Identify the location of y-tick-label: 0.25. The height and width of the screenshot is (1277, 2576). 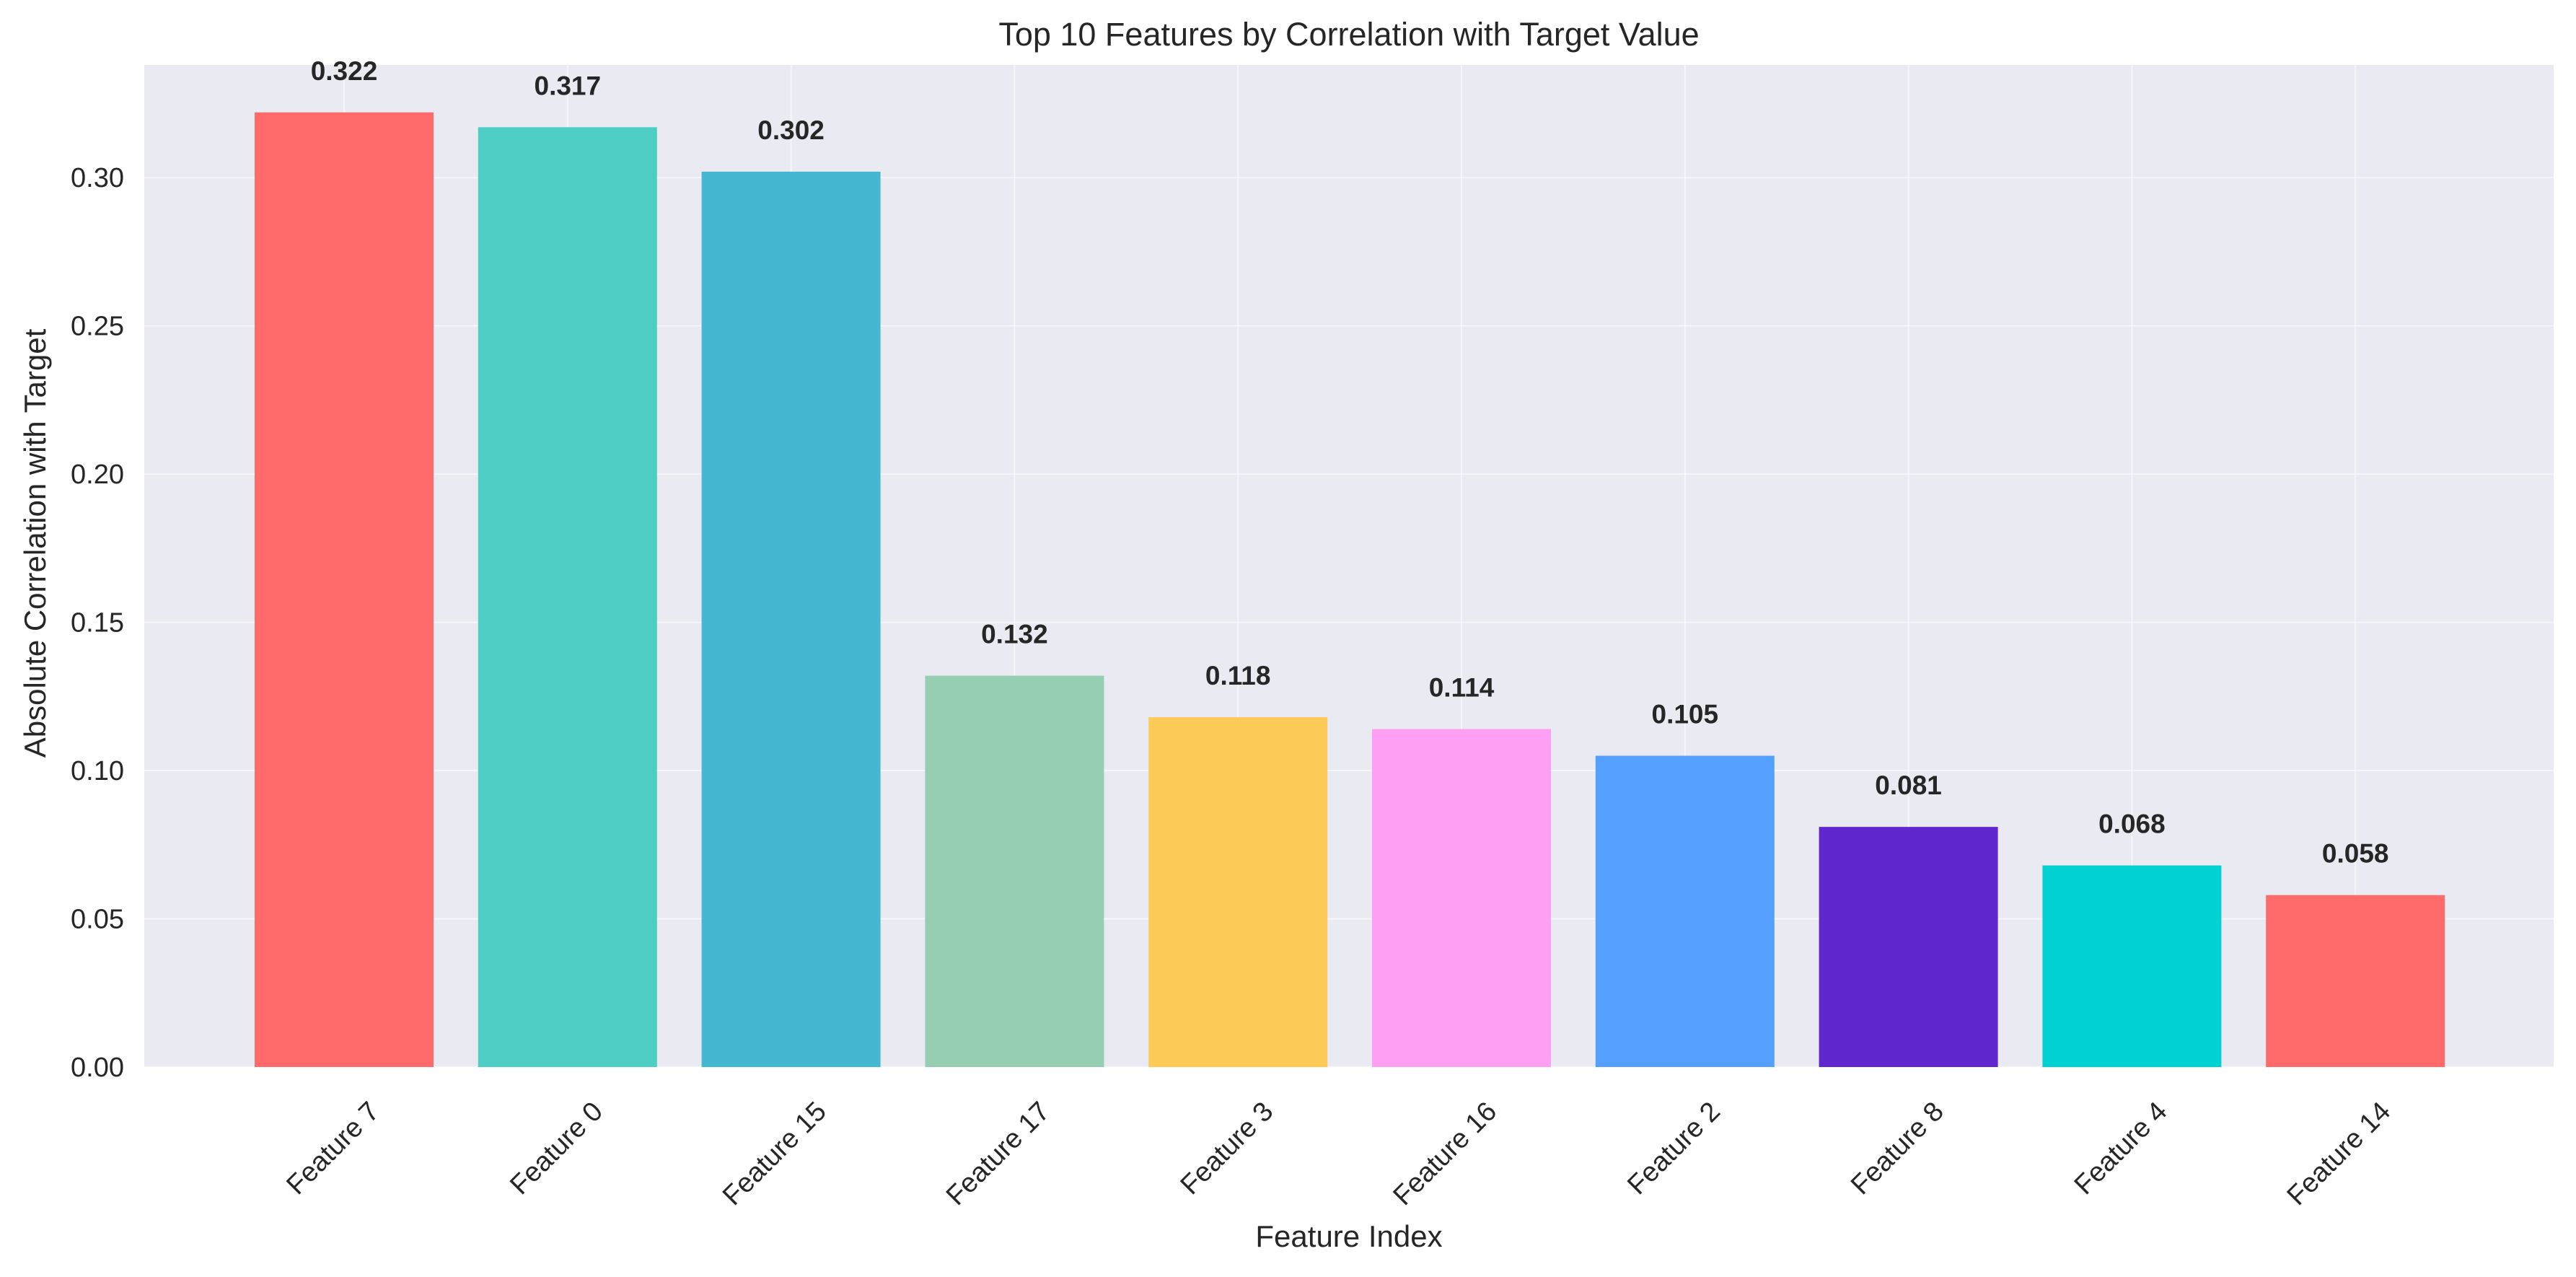
(97, 327).